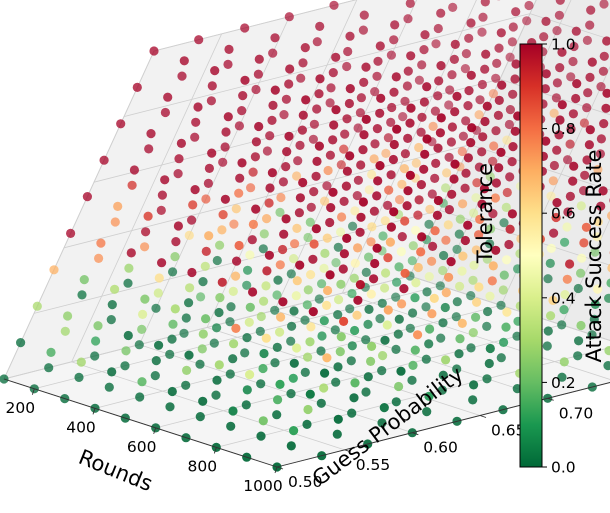 The image size is (610, 513). Describe the element at coordinates (140, 423) in the screenshot. I see `axis-edge` at that location.